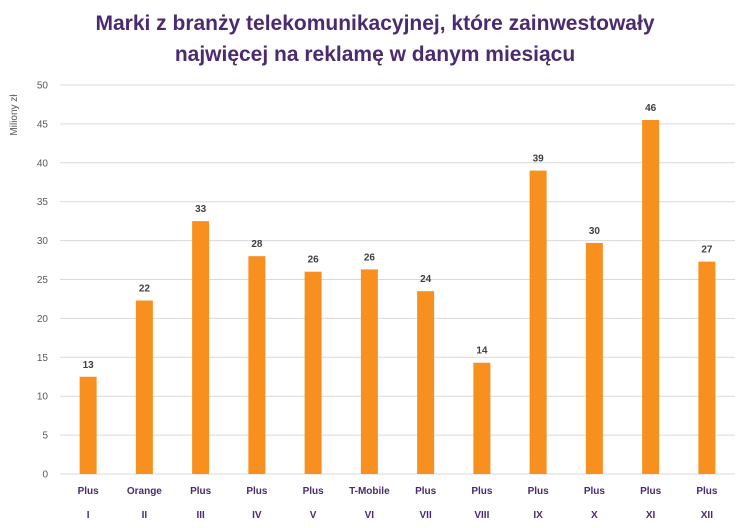 This screenshot has height=528, width=750. Describe the element at coordinates (375, 54) in the screenshot. I see `chart-title-line-2: najwięcej na reklamę w danym miesiącu` at that location.